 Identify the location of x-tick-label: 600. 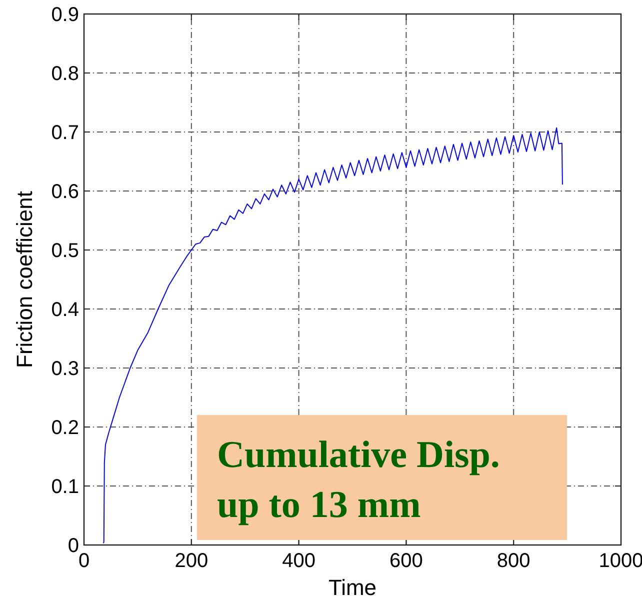
(406, 561).